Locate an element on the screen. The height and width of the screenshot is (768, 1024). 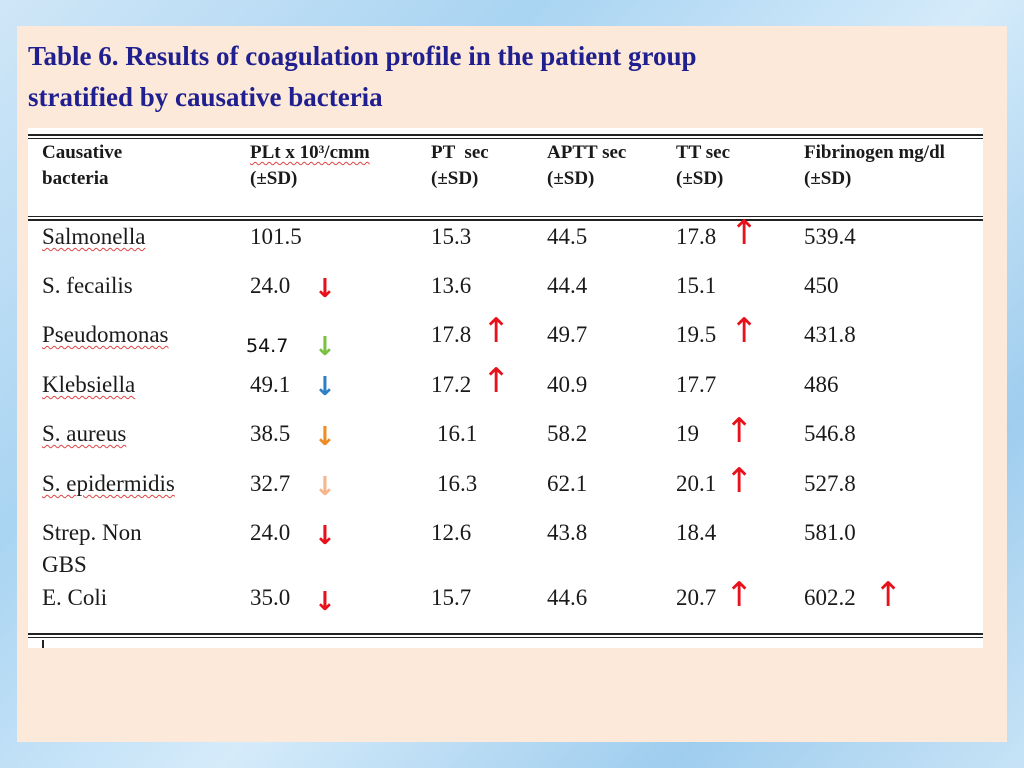
cell-plt: 32.7 is located at coordinates (270, 483).